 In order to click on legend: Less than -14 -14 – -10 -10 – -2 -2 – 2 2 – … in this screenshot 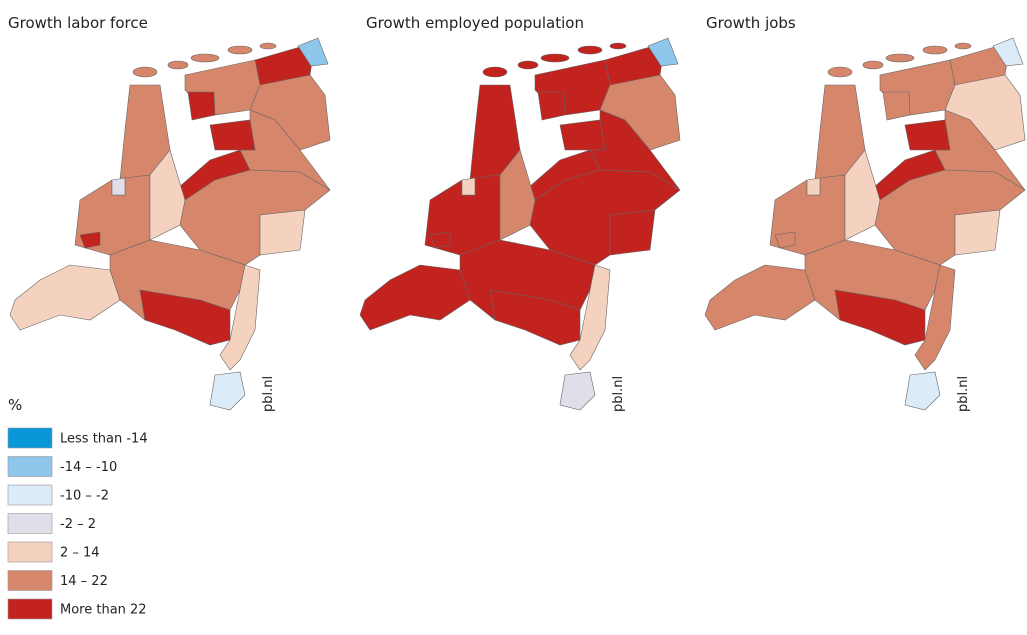, I will do `click(77, 523)`.